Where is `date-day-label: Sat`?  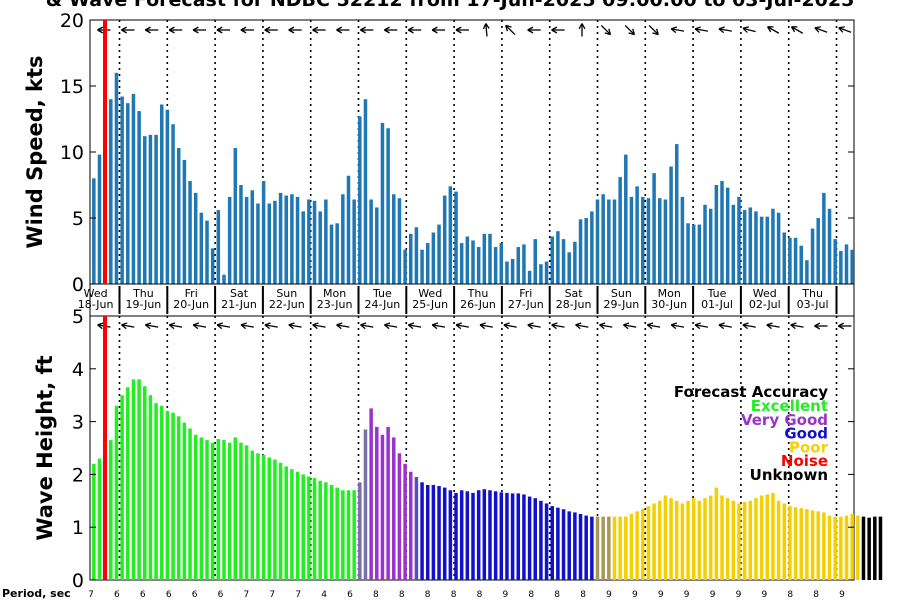
date-day-label: Sat is located at coordinates (574, 293).